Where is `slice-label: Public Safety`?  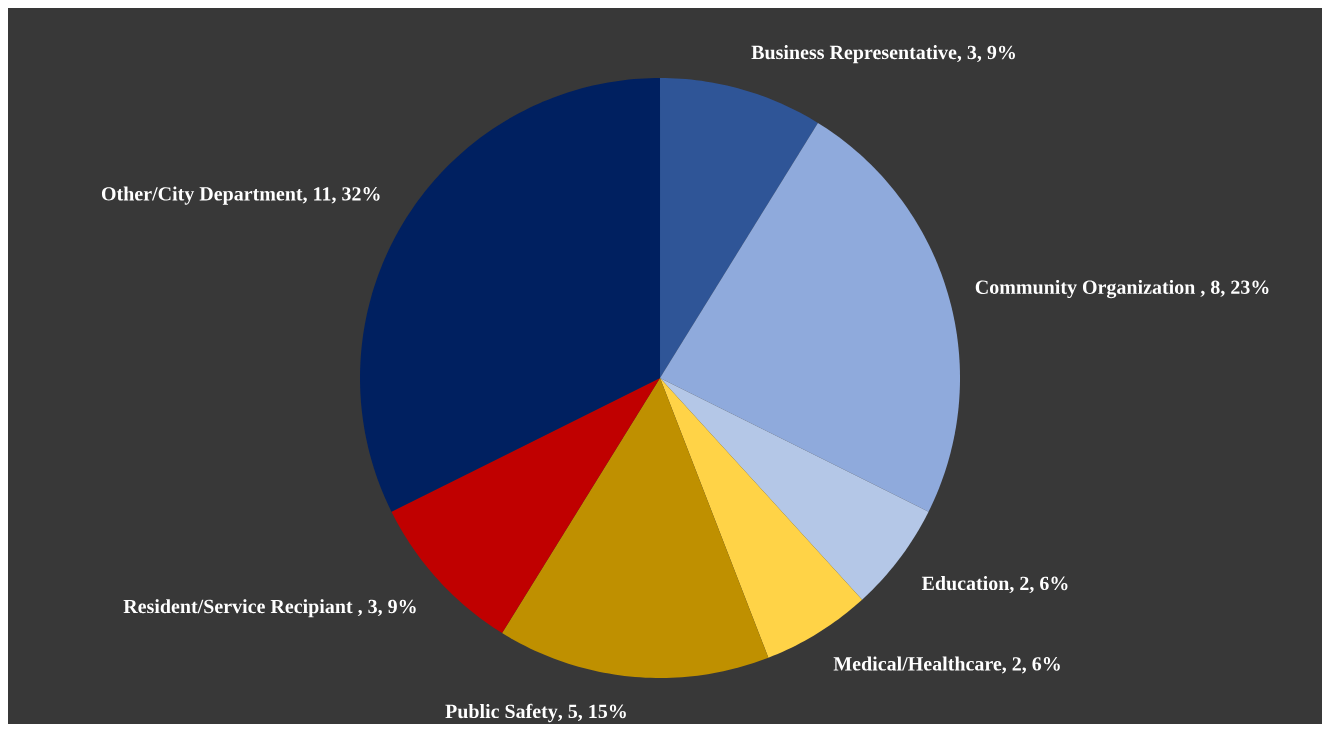 slice-label: Public Safety is located at coordinates (501, 713).